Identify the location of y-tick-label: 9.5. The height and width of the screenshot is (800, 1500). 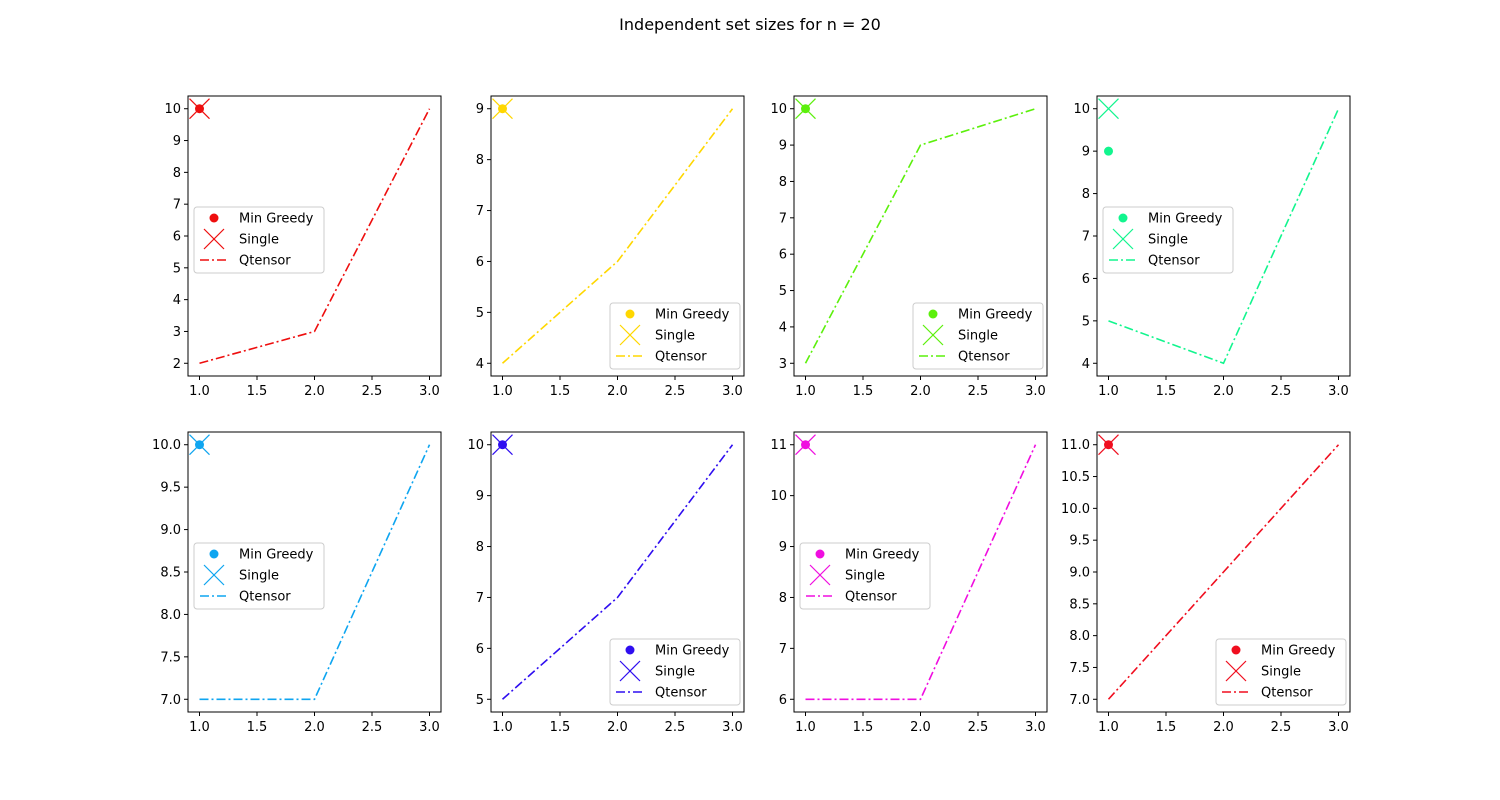
(170, 488).